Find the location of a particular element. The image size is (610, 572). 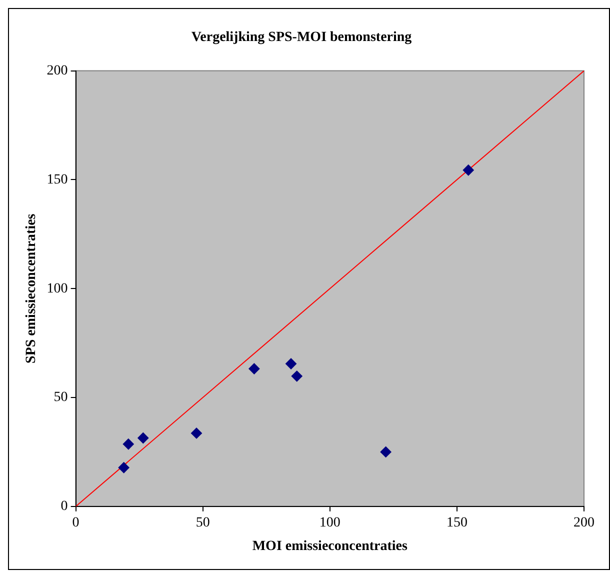

x-tick-label: 100 is located at coordinates (329, 522).